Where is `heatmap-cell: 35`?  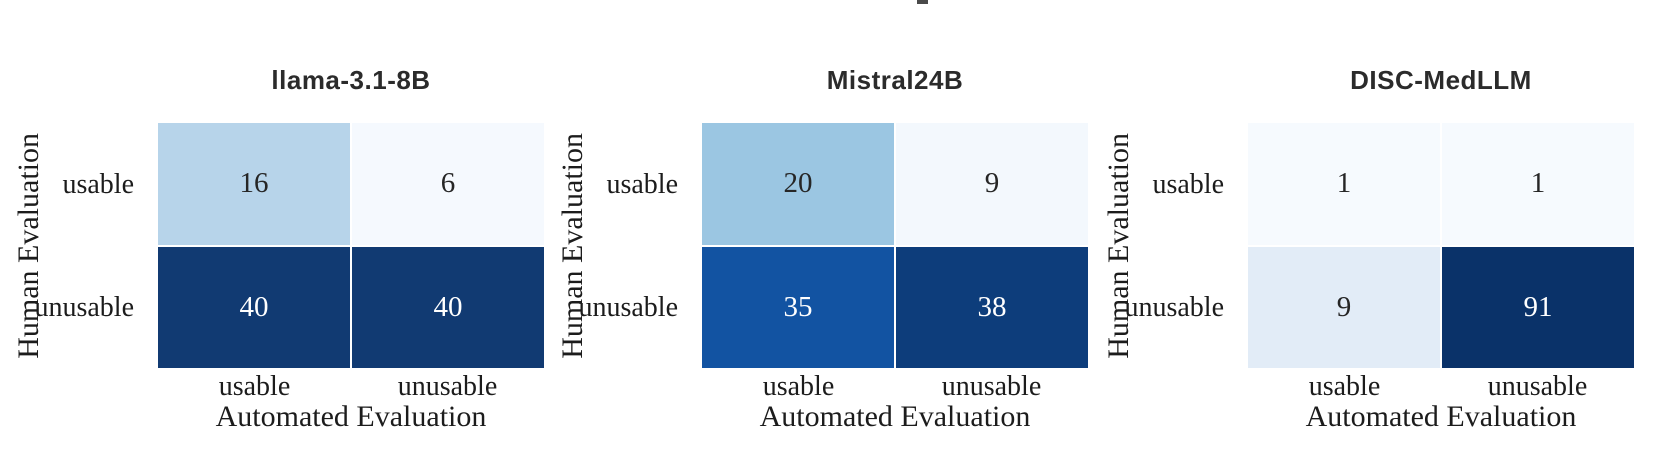 heatmap-cell: 35 is located at coordinates (798, 307).